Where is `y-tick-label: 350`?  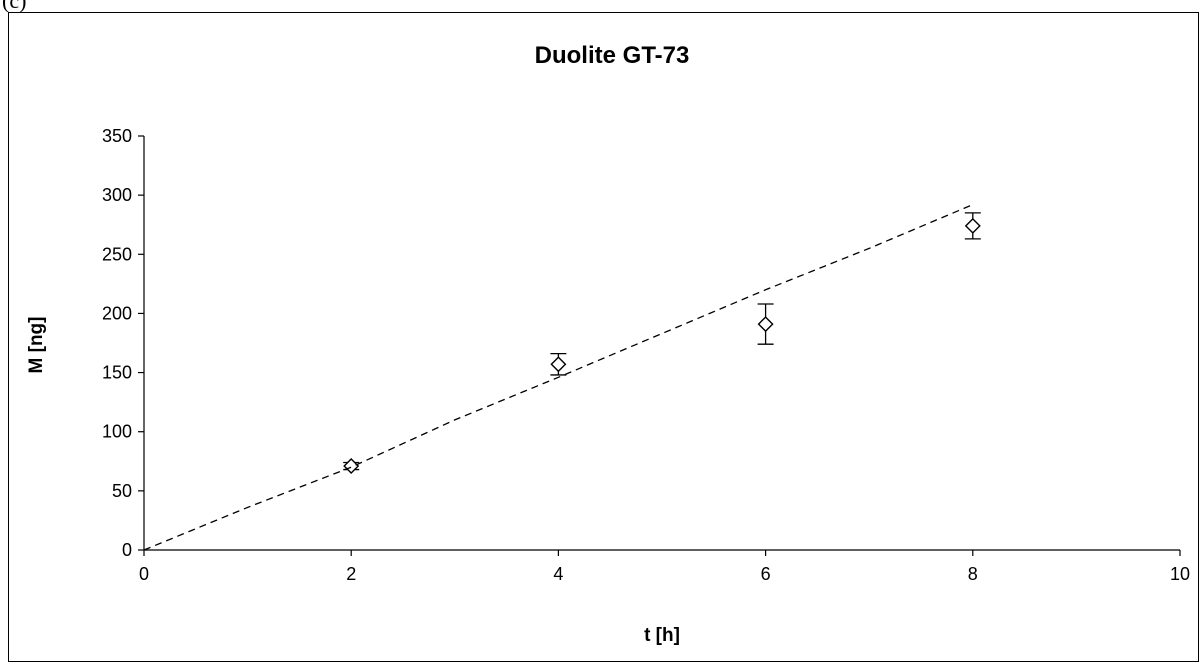
y-tick-label: 350 is located at coordinates (117, 136).